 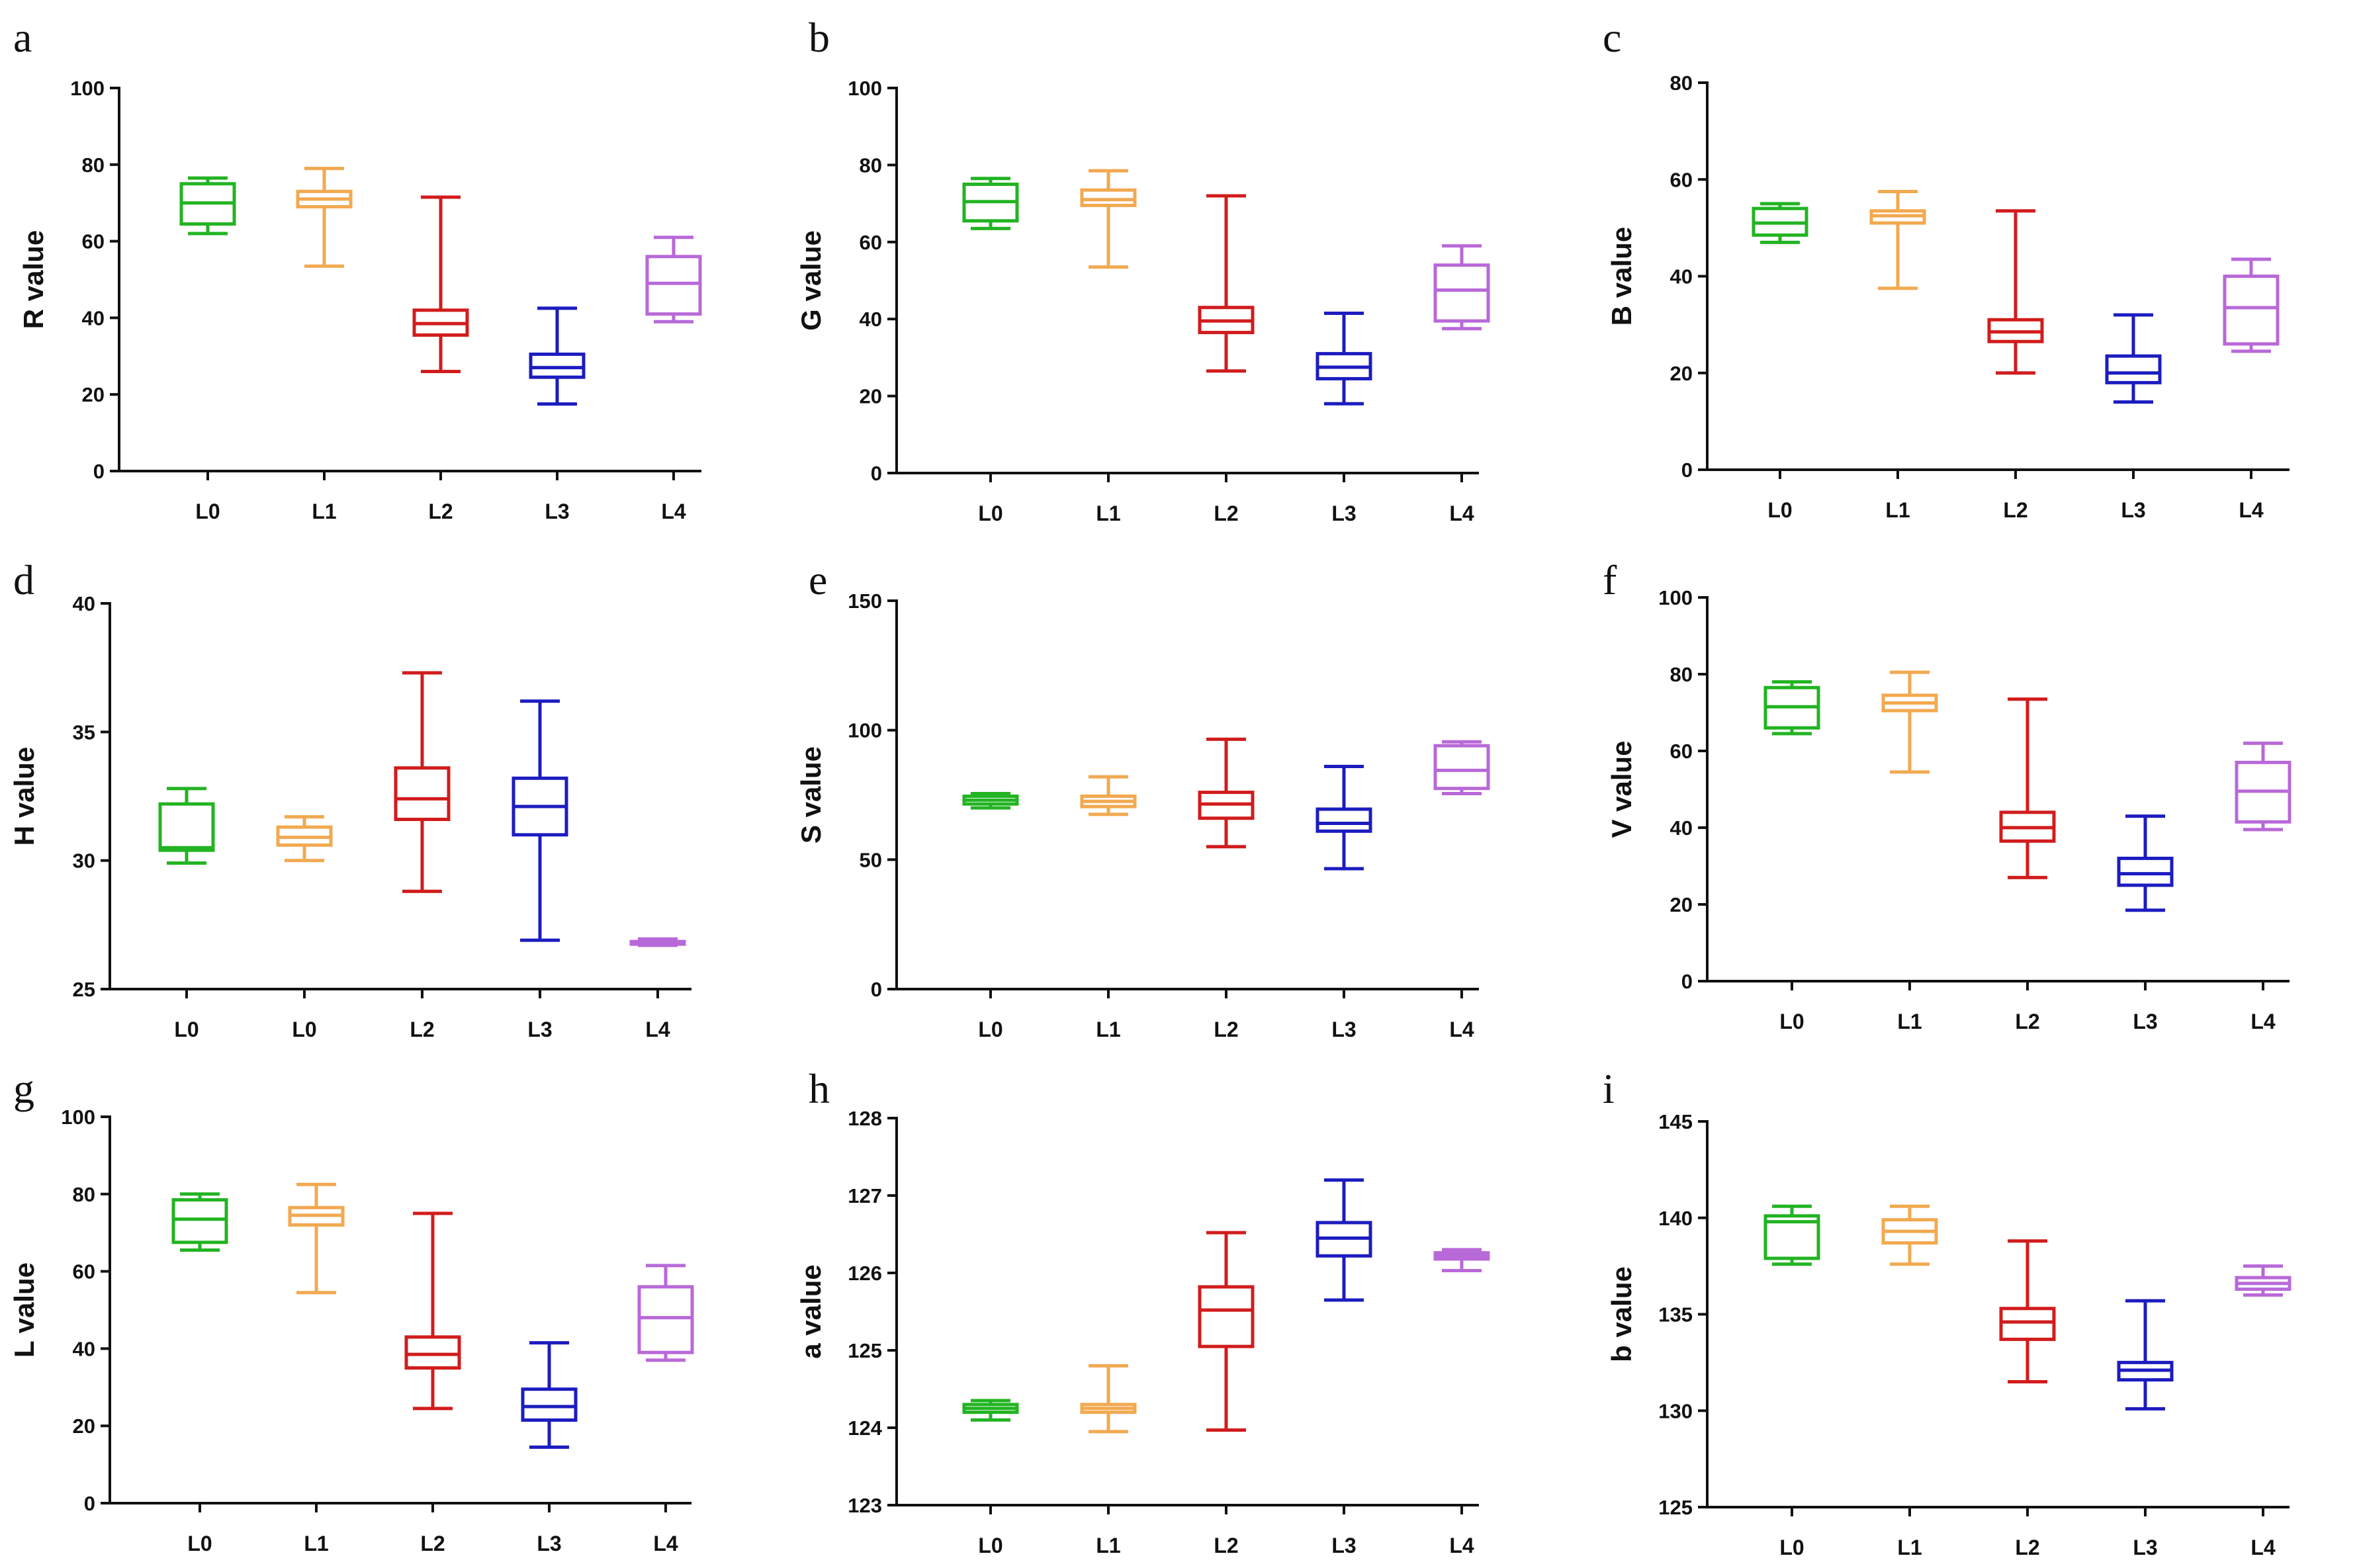 I want to click on panel-letter: i, so click(x=1609, y=1089).